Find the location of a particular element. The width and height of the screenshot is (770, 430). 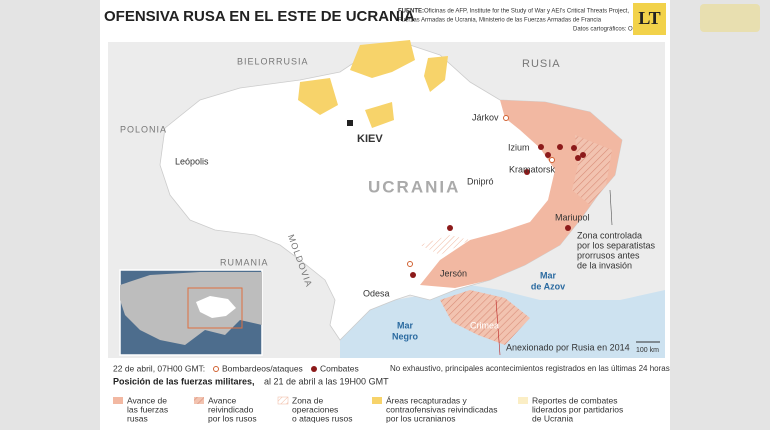

inset-frame is located at coordinates (215, 308).